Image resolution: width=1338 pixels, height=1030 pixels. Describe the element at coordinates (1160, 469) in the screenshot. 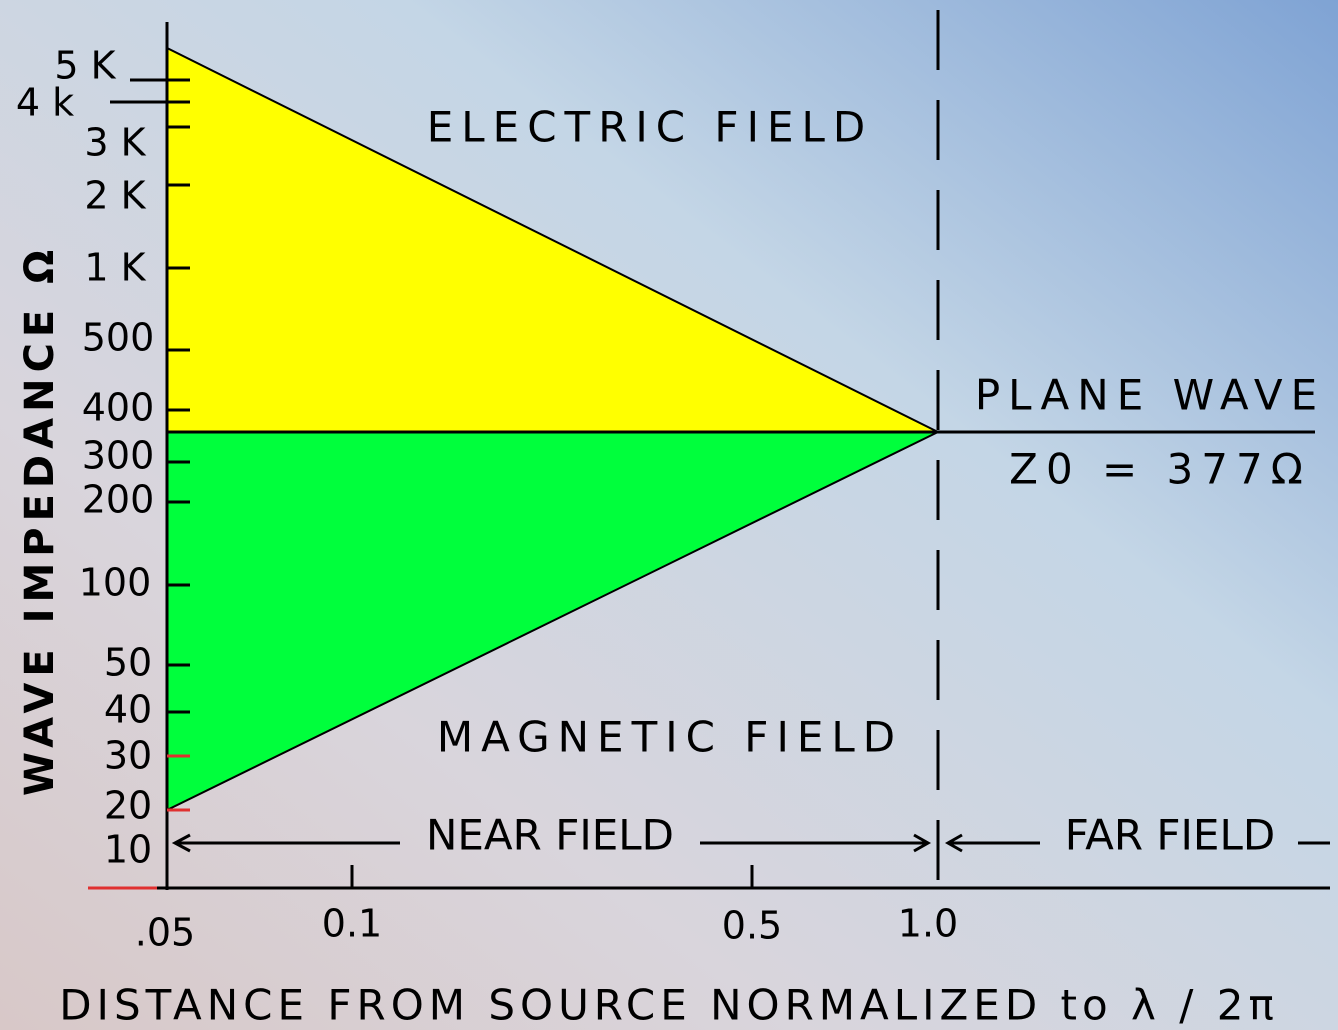

I see `z0-label: Z0 = 377Ω` at that location.